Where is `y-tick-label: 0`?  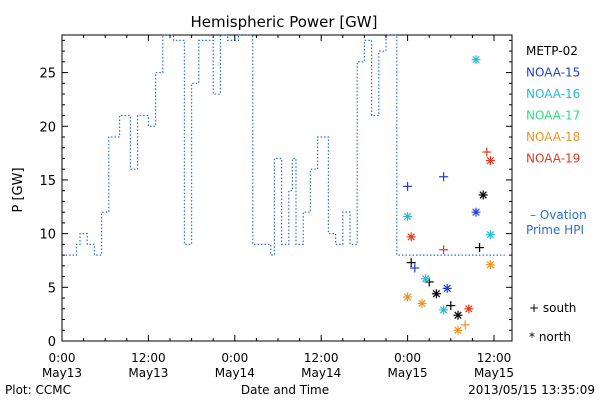 y-tick-label: 0 is located at coordinates (52, 342).